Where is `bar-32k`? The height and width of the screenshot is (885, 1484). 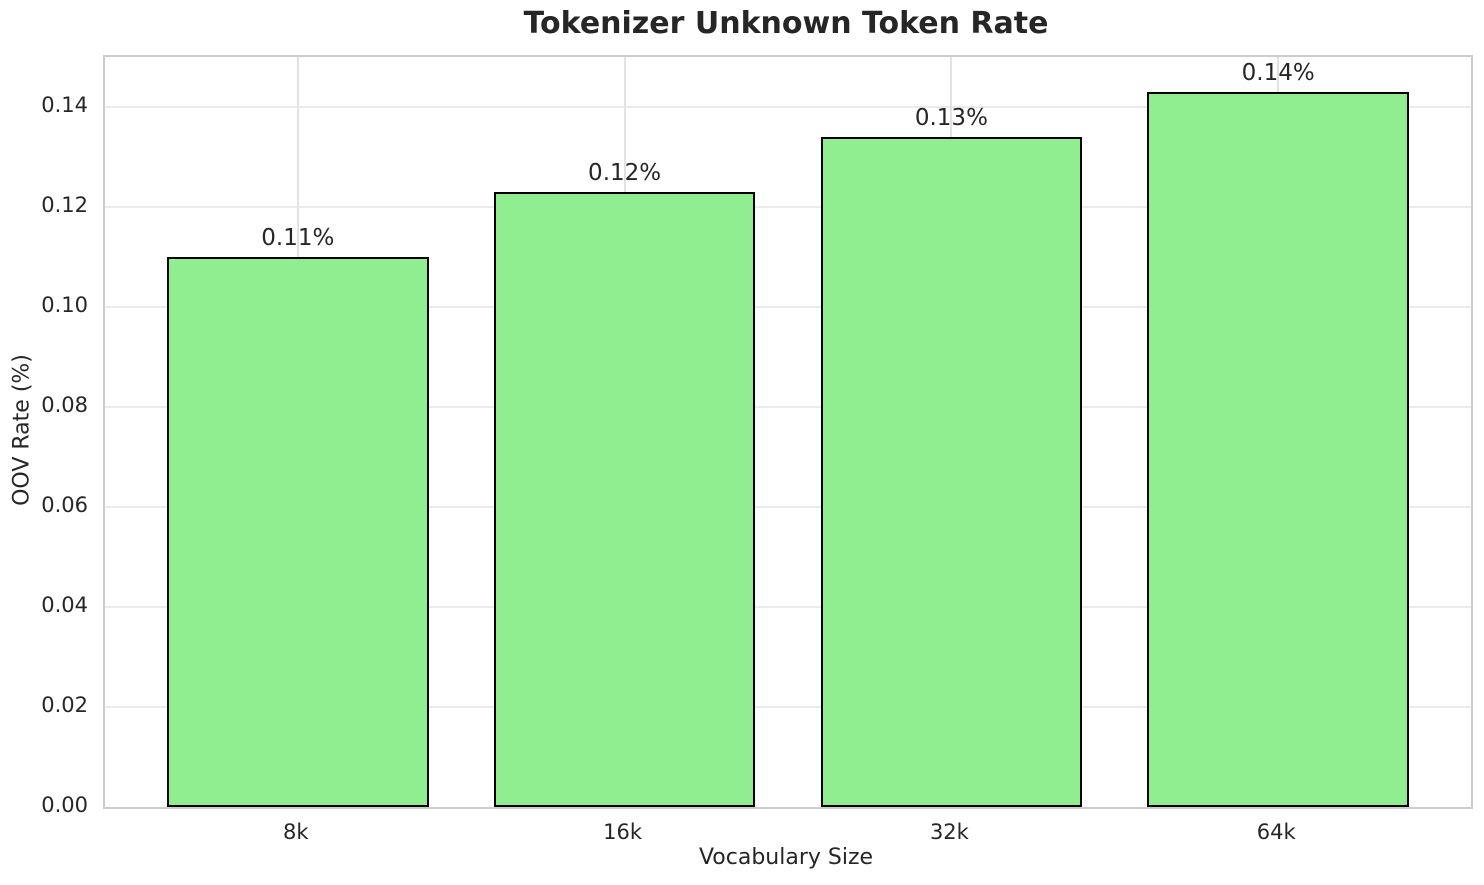
bar-32k is located at coordinates (951, 472).